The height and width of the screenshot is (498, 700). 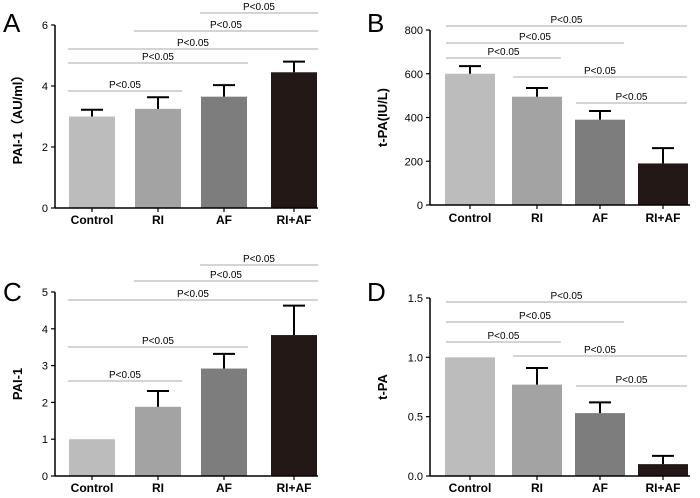 What do you see at coordinates (17, 117) in the screenshot?
I see `y-axis-label: PAI-1（AU/ml）` at bounding box center [17, 117].